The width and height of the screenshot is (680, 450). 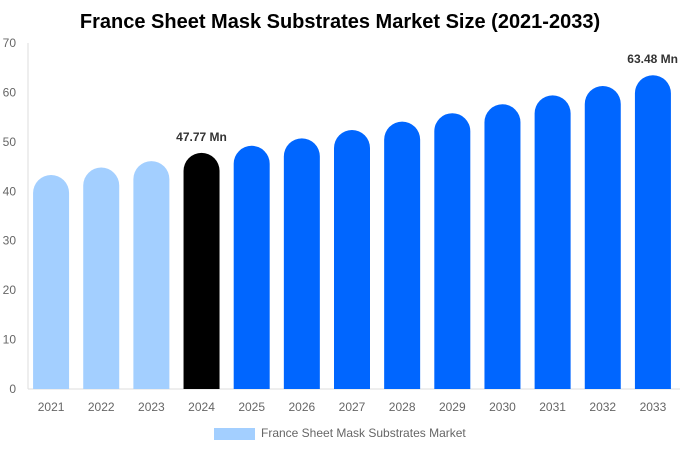 I want to click on legend: France Sheet Mask Substrates Market, so click(x=340, y=433).